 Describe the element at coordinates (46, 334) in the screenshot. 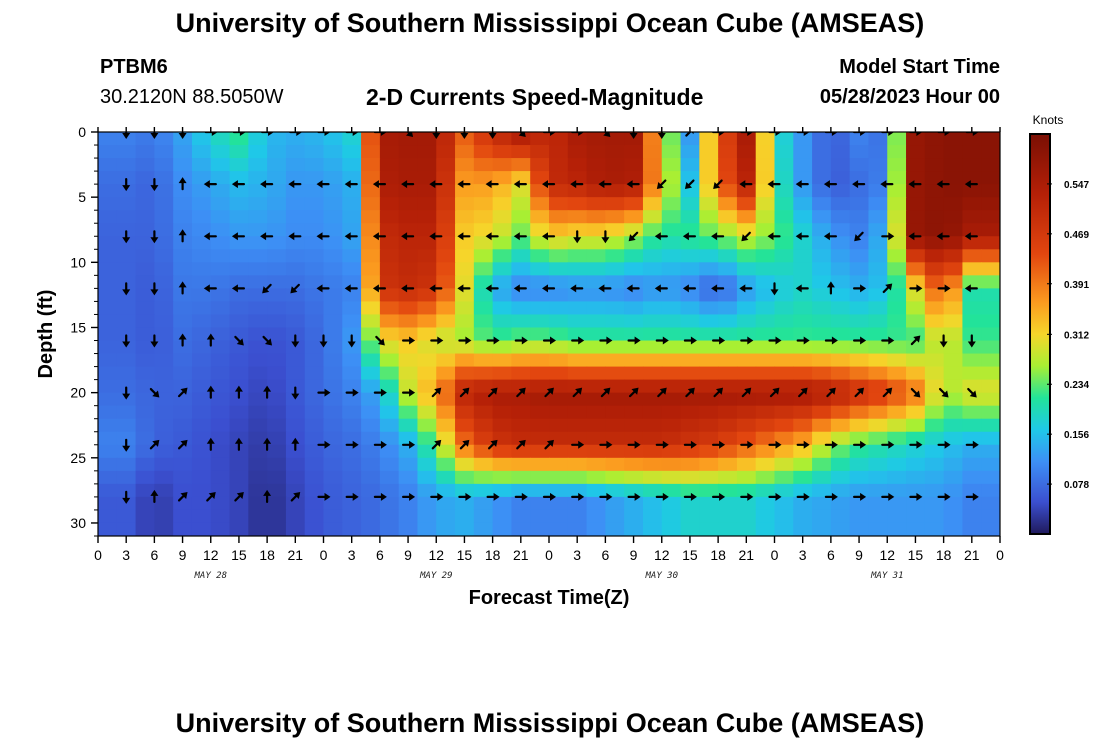

I see `y-axis-title: Depth (ft)` at that location.